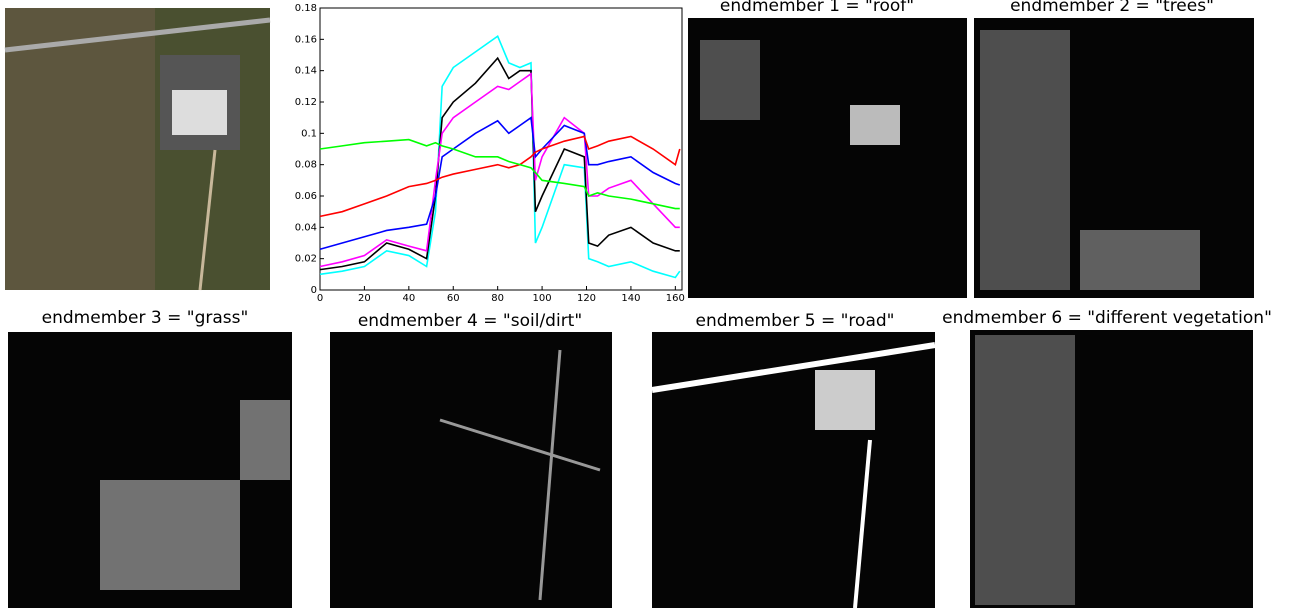  Describe the element at coordinates (306, 39) in the screenshot. I see `y-tick-label: 0.16` at that location.